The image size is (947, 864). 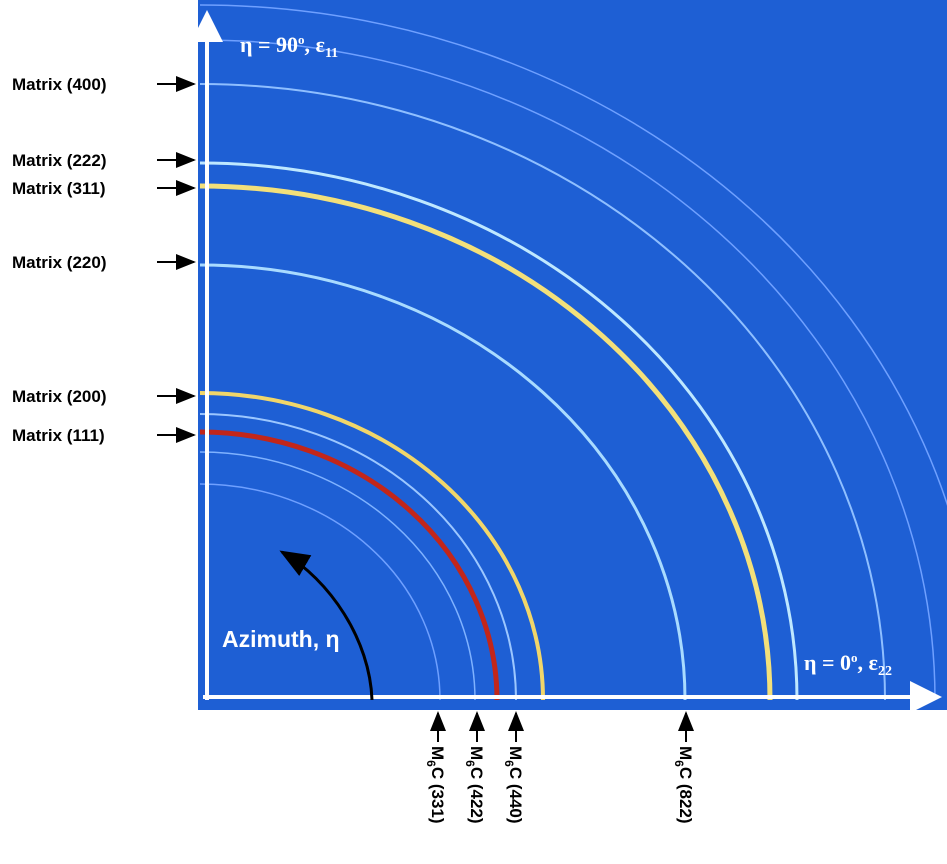 What do you see at coordinates (289, 46) in the screenshot?
I see `axis-label-top: η = 90o, ε11` at bounding box center [289, 46].